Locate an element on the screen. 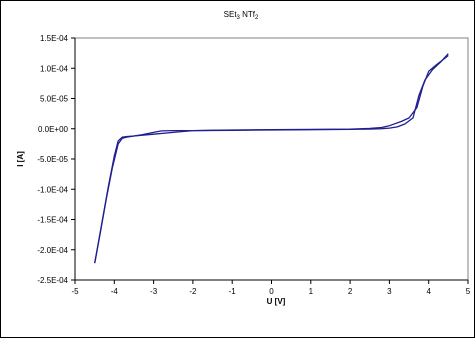 This screenshot has width=475, height=343. x-tick-label: 0 is located at coordinates (271, 291).